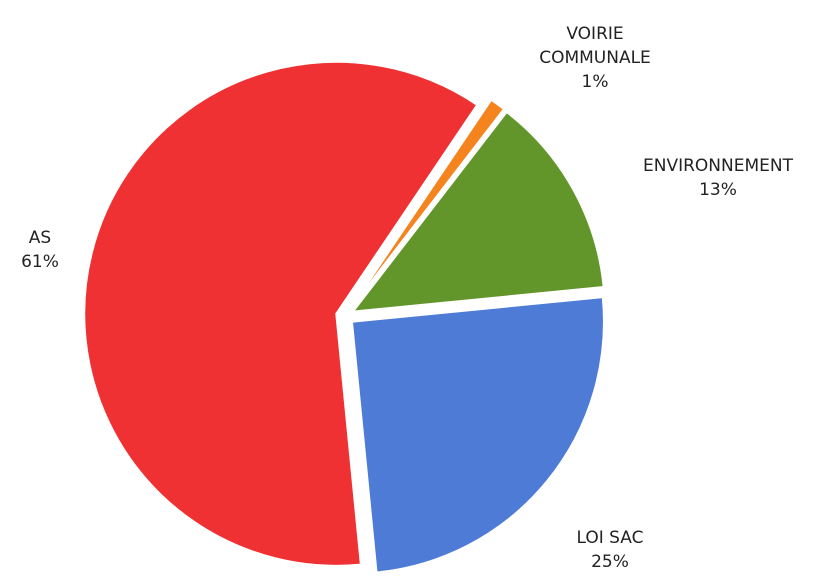  What do you see at coordinates (610, 538) in the screenshot?
I see `slice-name: LOI SAC` at bounding box center [610, 538].